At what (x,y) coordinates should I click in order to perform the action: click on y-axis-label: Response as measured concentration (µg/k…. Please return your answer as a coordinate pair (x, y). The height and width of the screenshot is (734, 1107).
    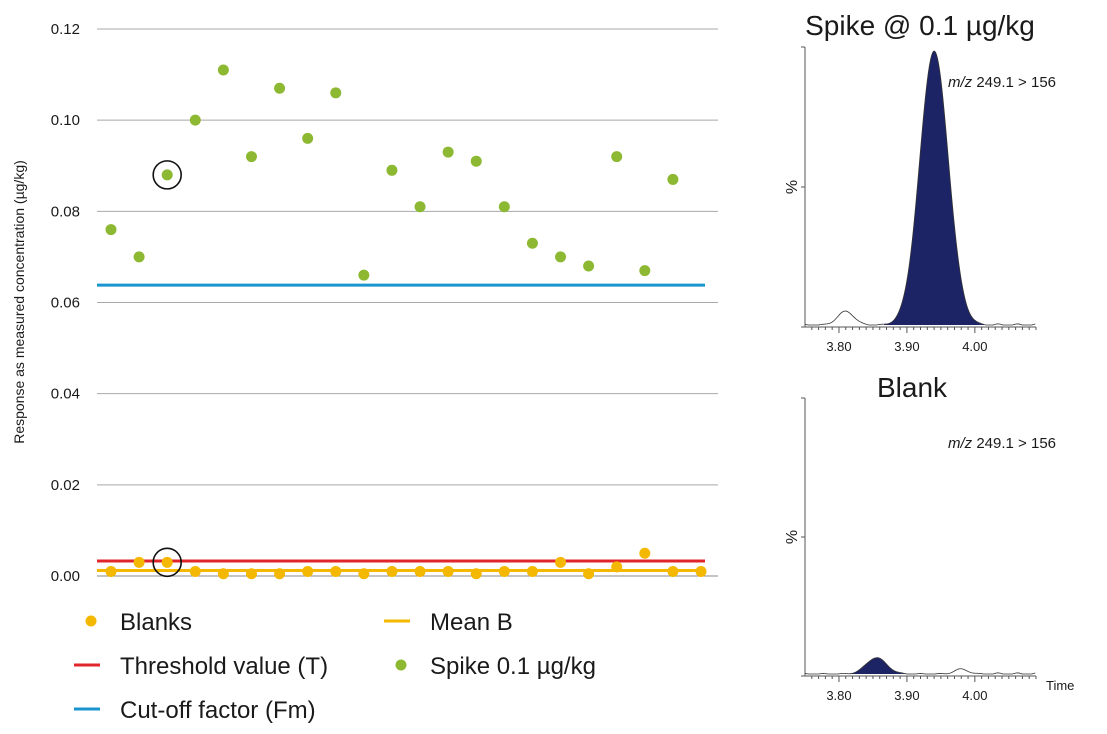
    Looking at the image, I should click on (19, 302).